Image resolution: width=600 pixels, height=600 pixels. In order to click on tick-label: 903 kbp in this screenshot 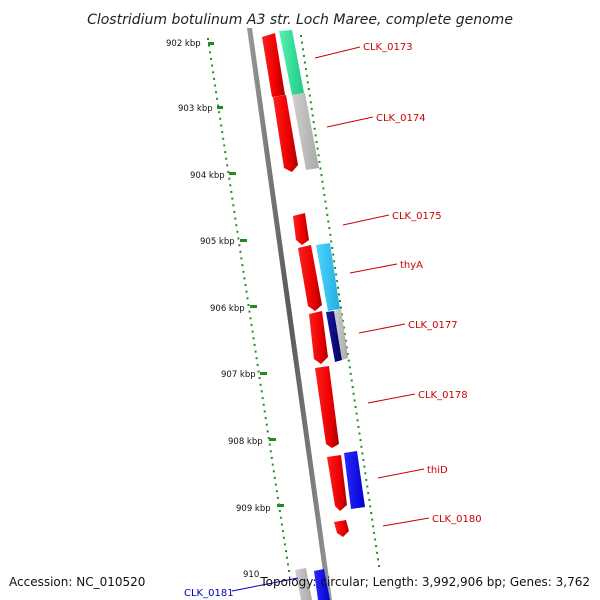, I will do `click(195, 109)`.